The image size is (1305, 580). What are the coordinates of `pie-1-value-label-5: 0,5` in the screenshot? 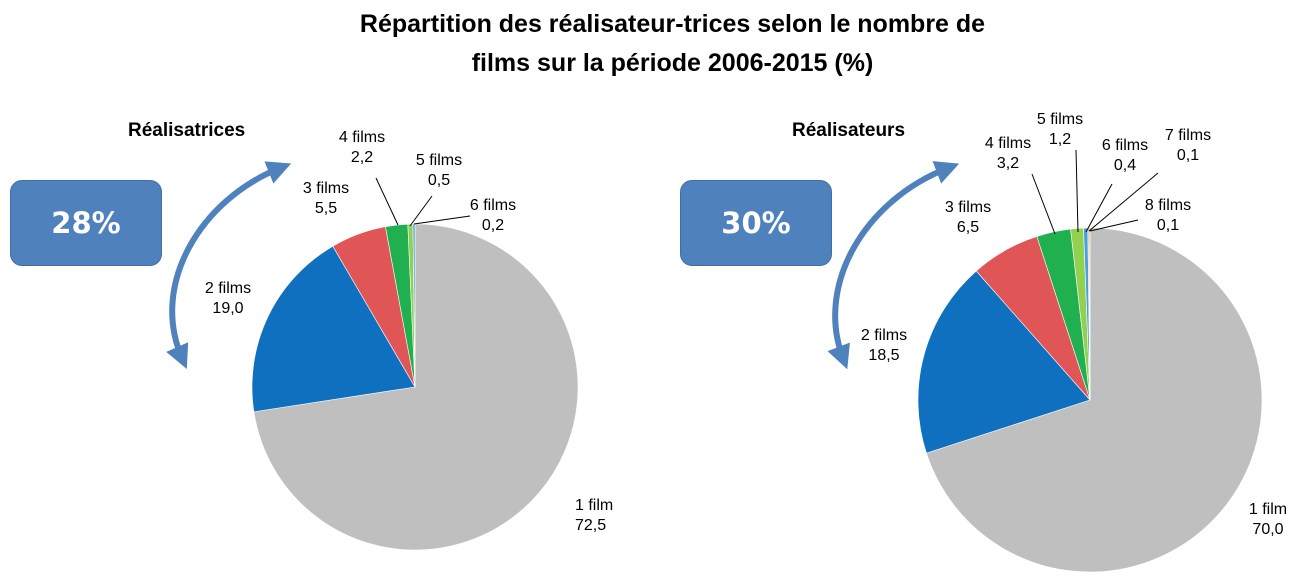 It's located at (439, 180).